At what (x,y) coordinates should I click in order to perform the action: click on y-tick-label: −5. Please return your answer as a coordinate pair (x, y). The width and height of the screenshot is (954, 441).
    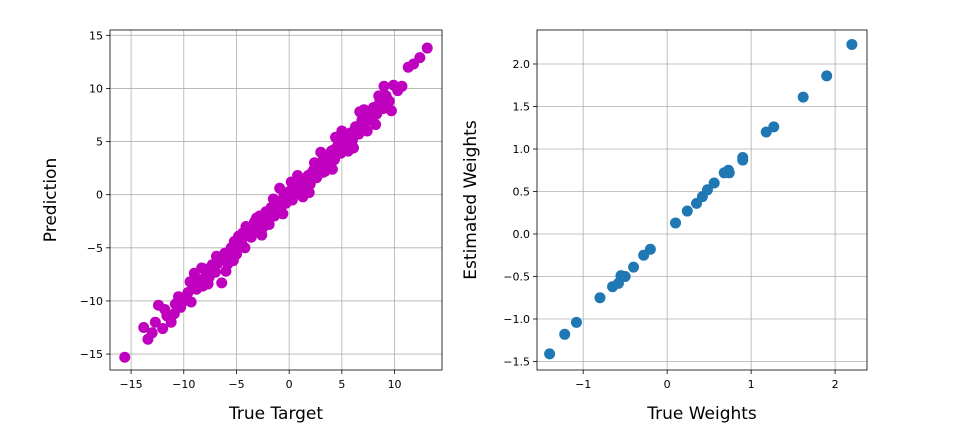
    Looking at the image, I should click on (95, 248).